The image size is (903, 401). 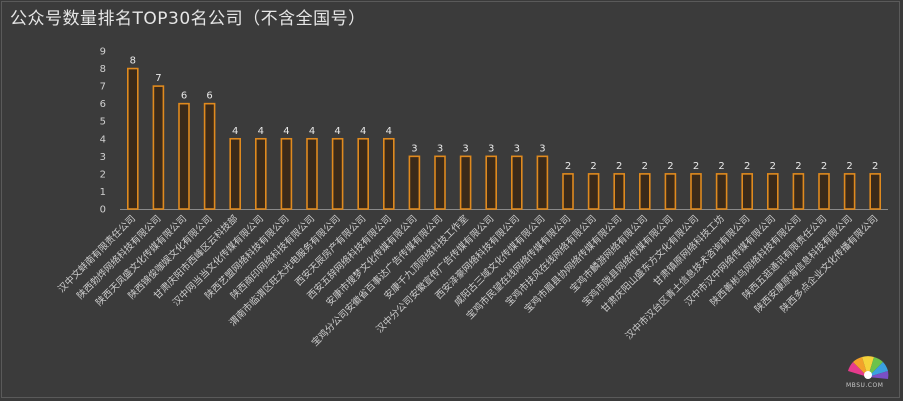 What do you see at coordinates (103, 122) in the screenshot?
I see `y-tick-label: 5` at bounding box center [103, 122].